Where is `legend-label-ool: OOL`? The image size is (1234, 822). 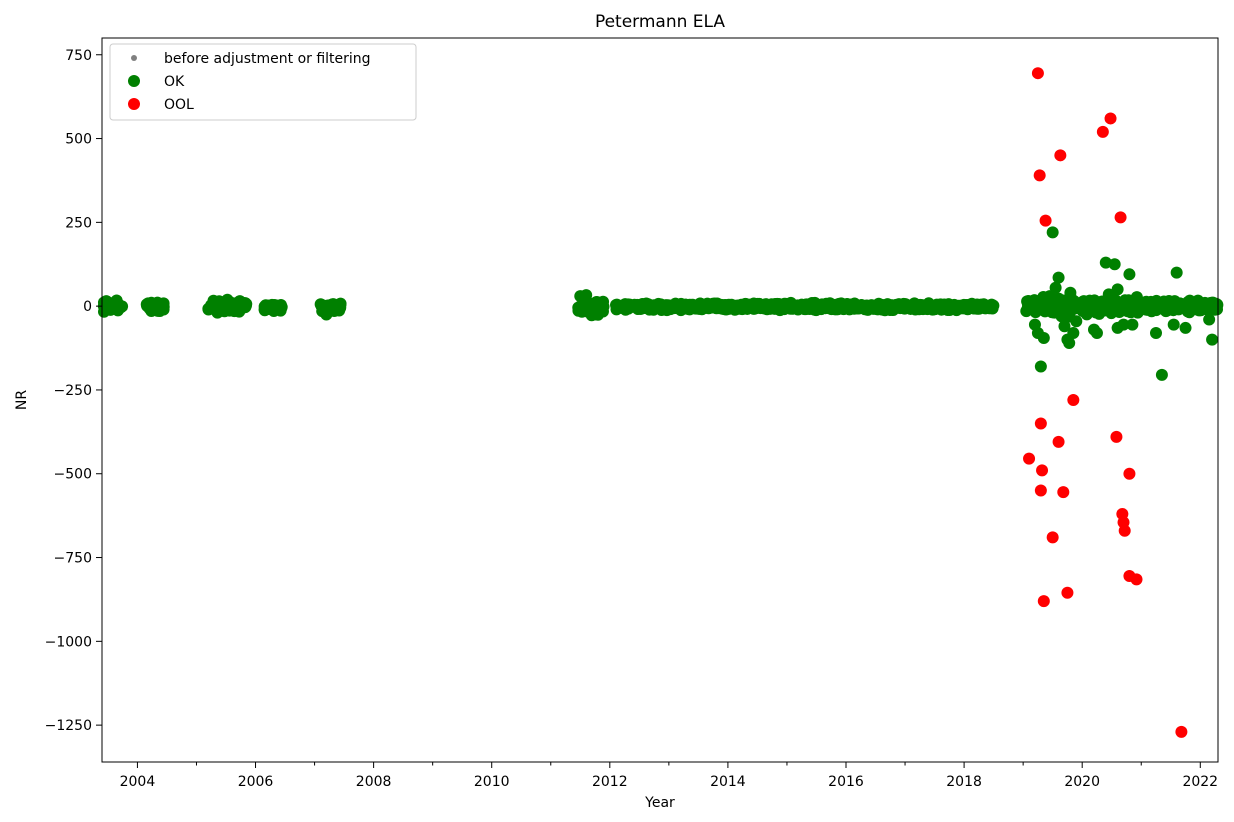 legend-label-ool: OOL is located at coordinates (179, 105).